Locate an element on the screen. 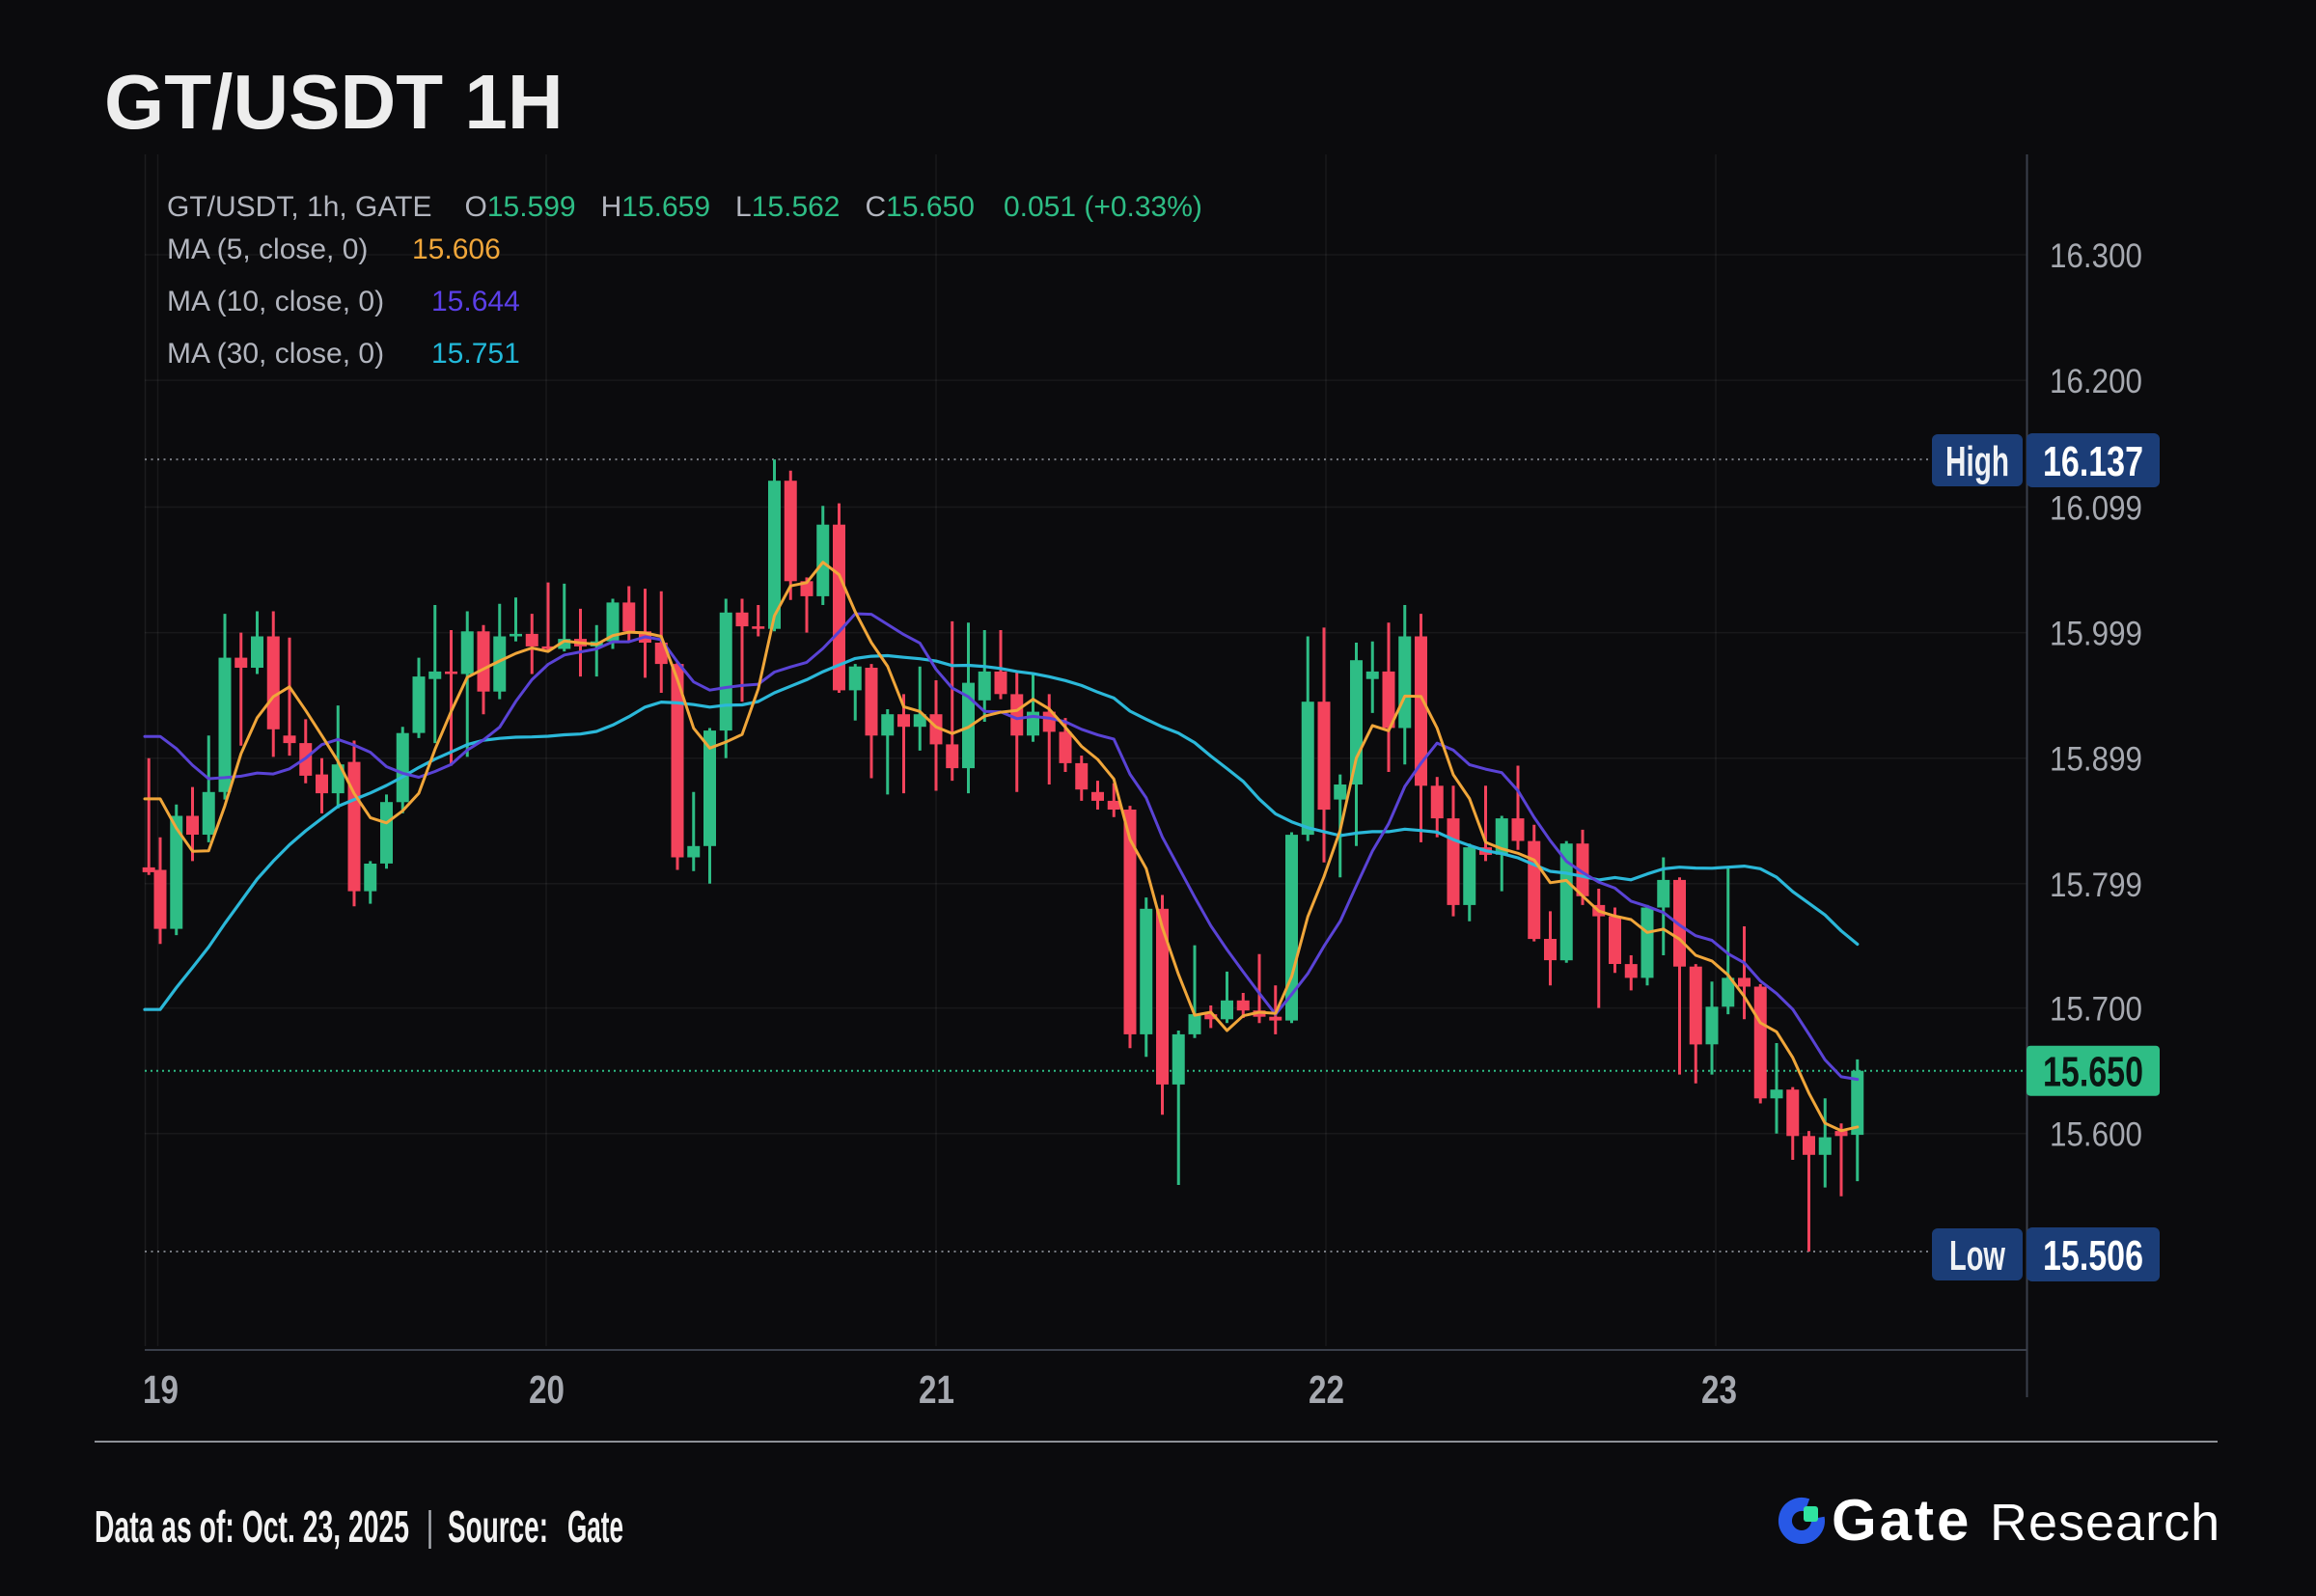 This screenshot has height=1596, width=2316. svg-text: 16.200 is located at coordinates (2096, 382).